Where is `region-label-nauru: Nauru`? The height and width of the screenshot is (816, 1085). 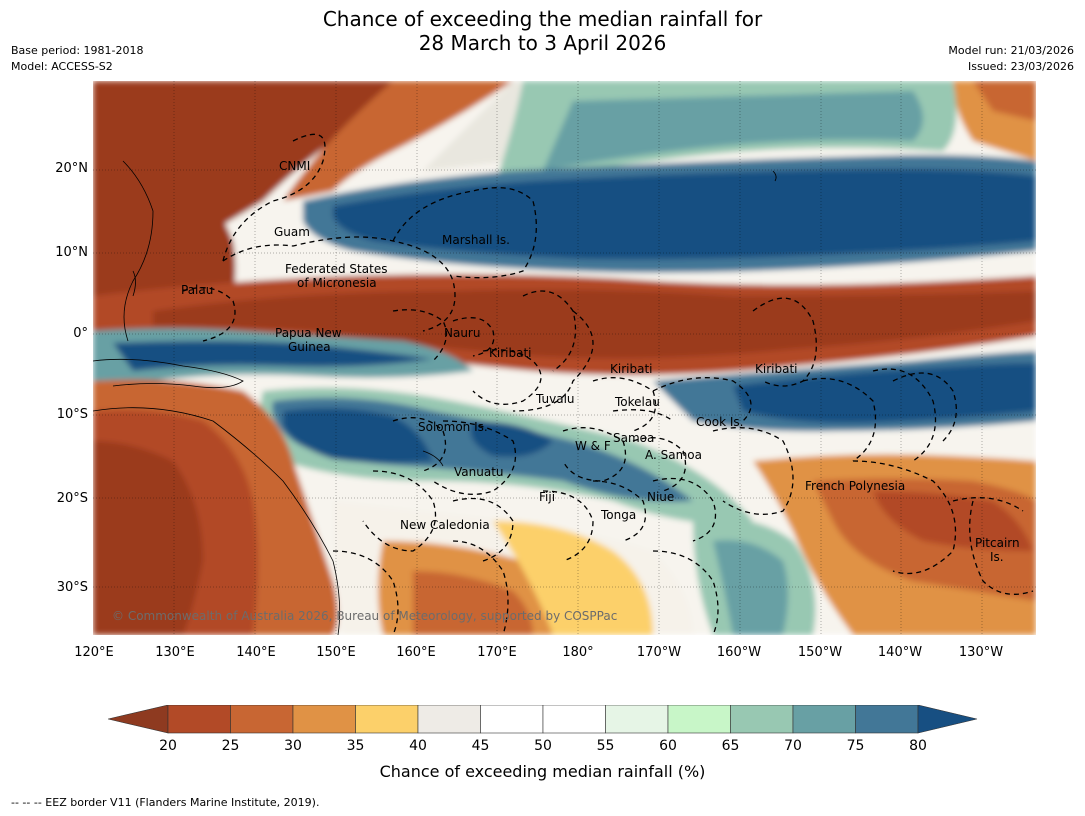 region-label-nauru: Nauru is located at coordinates (462, 333).